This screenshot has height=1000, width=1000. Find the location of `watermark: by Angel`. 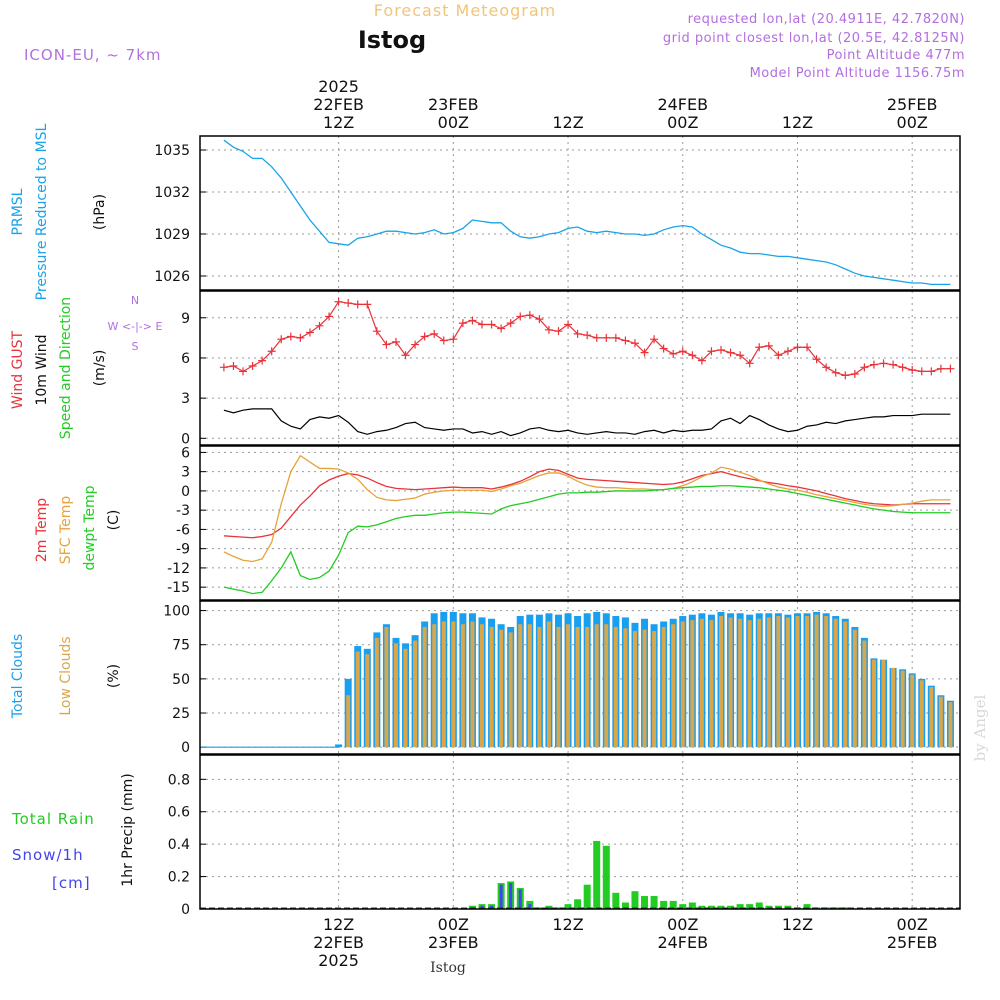

watermark: by Angel is located at coordinates (980, 727).